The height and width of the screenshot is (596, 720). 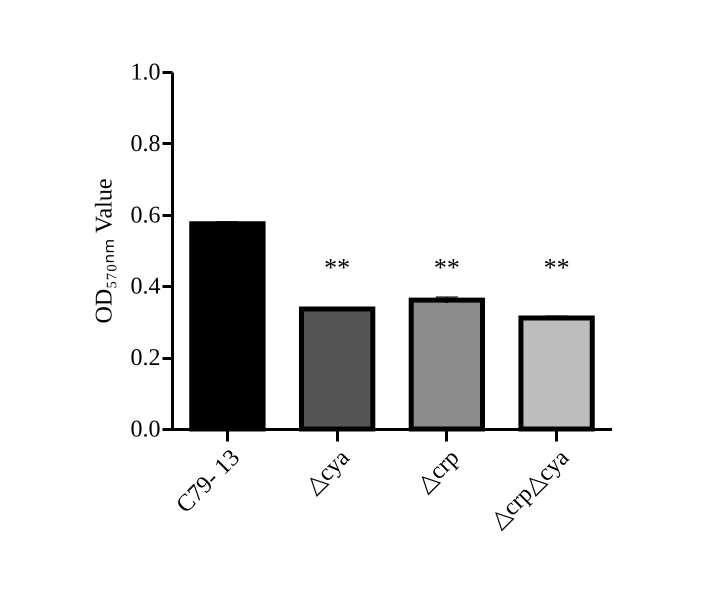 I want to click on y-tick-label: 0.0, so click(x=145, y=429).